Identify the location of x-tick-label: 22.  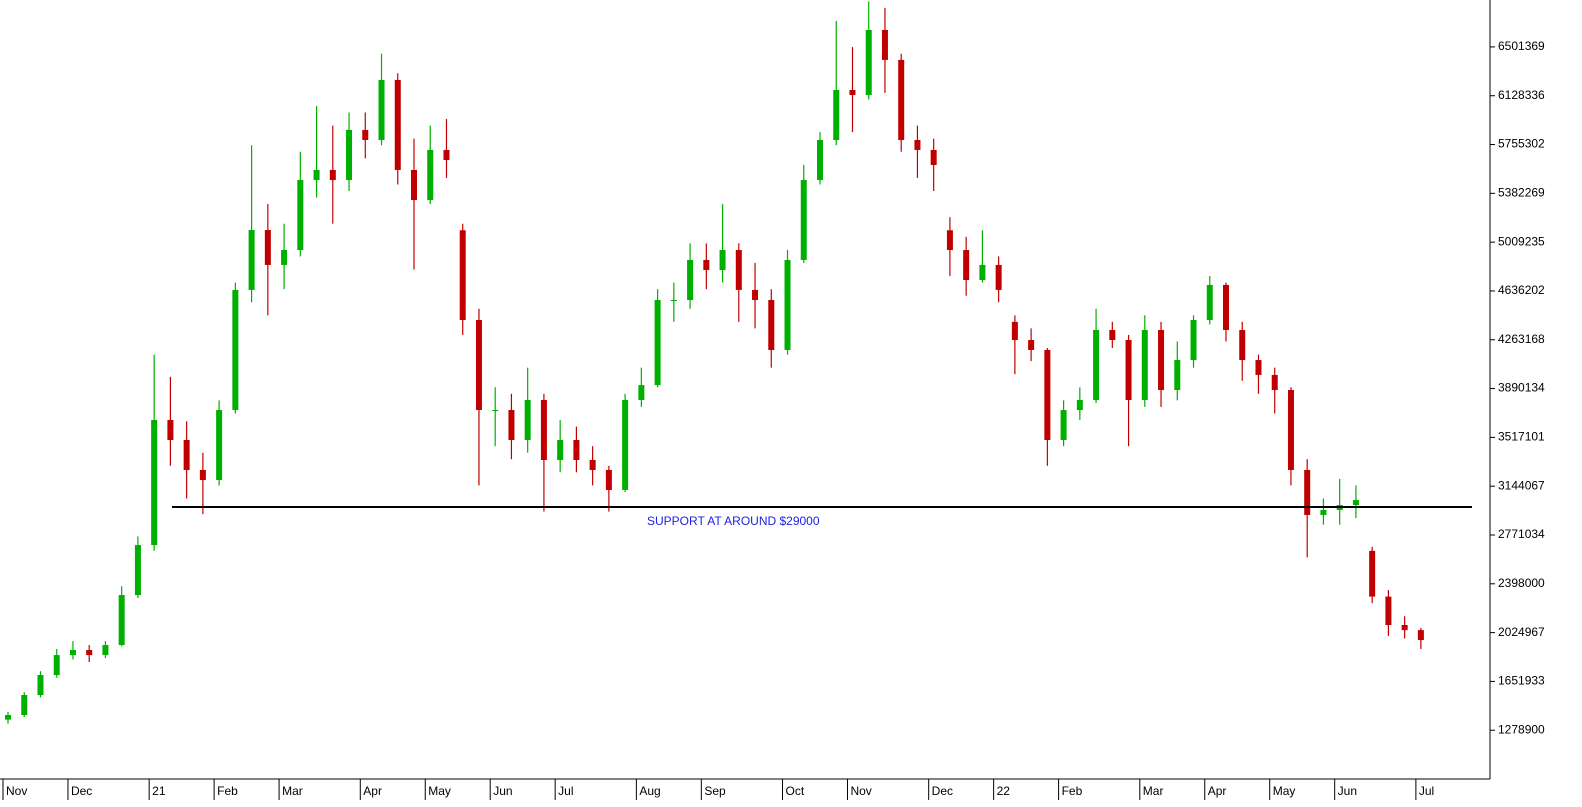
(1004, 791).